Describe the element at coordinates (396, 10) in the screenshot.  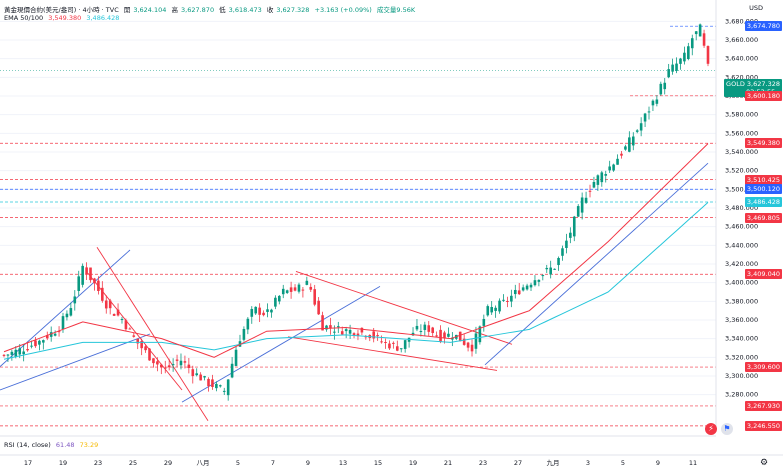
I see `volume-value: 成交量9.56K` at that location.